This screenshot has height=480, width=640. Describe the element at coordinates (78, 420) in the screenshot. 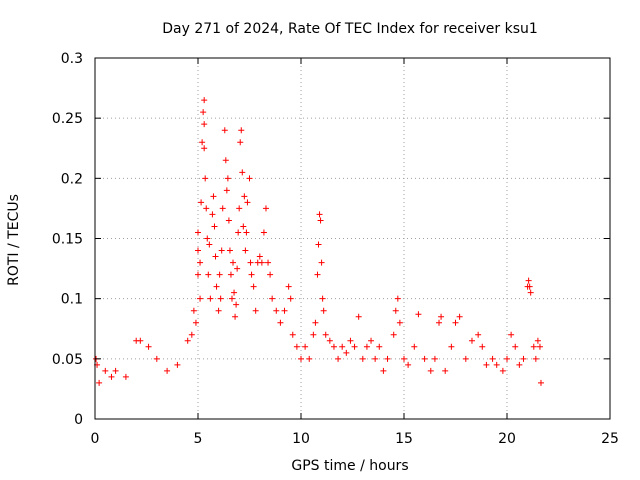

I see `y-tick-label: 0` at that location.